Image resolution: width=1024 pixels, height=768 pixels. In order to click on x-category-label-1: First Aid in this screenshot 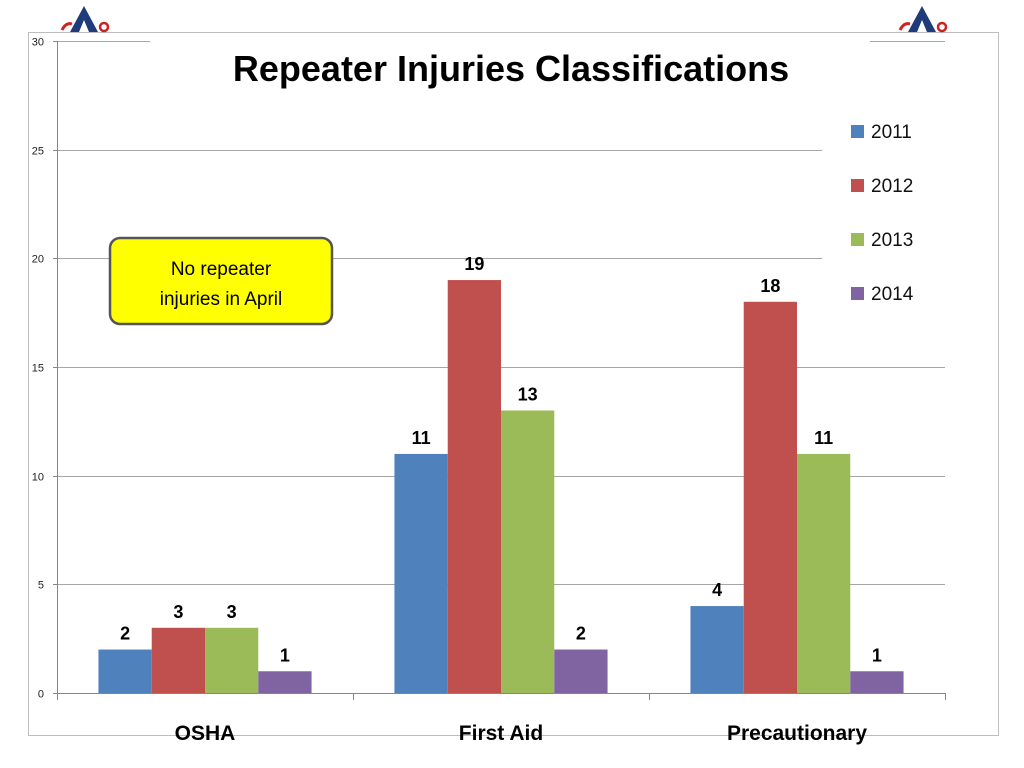, I will do `click(501, 733)`.